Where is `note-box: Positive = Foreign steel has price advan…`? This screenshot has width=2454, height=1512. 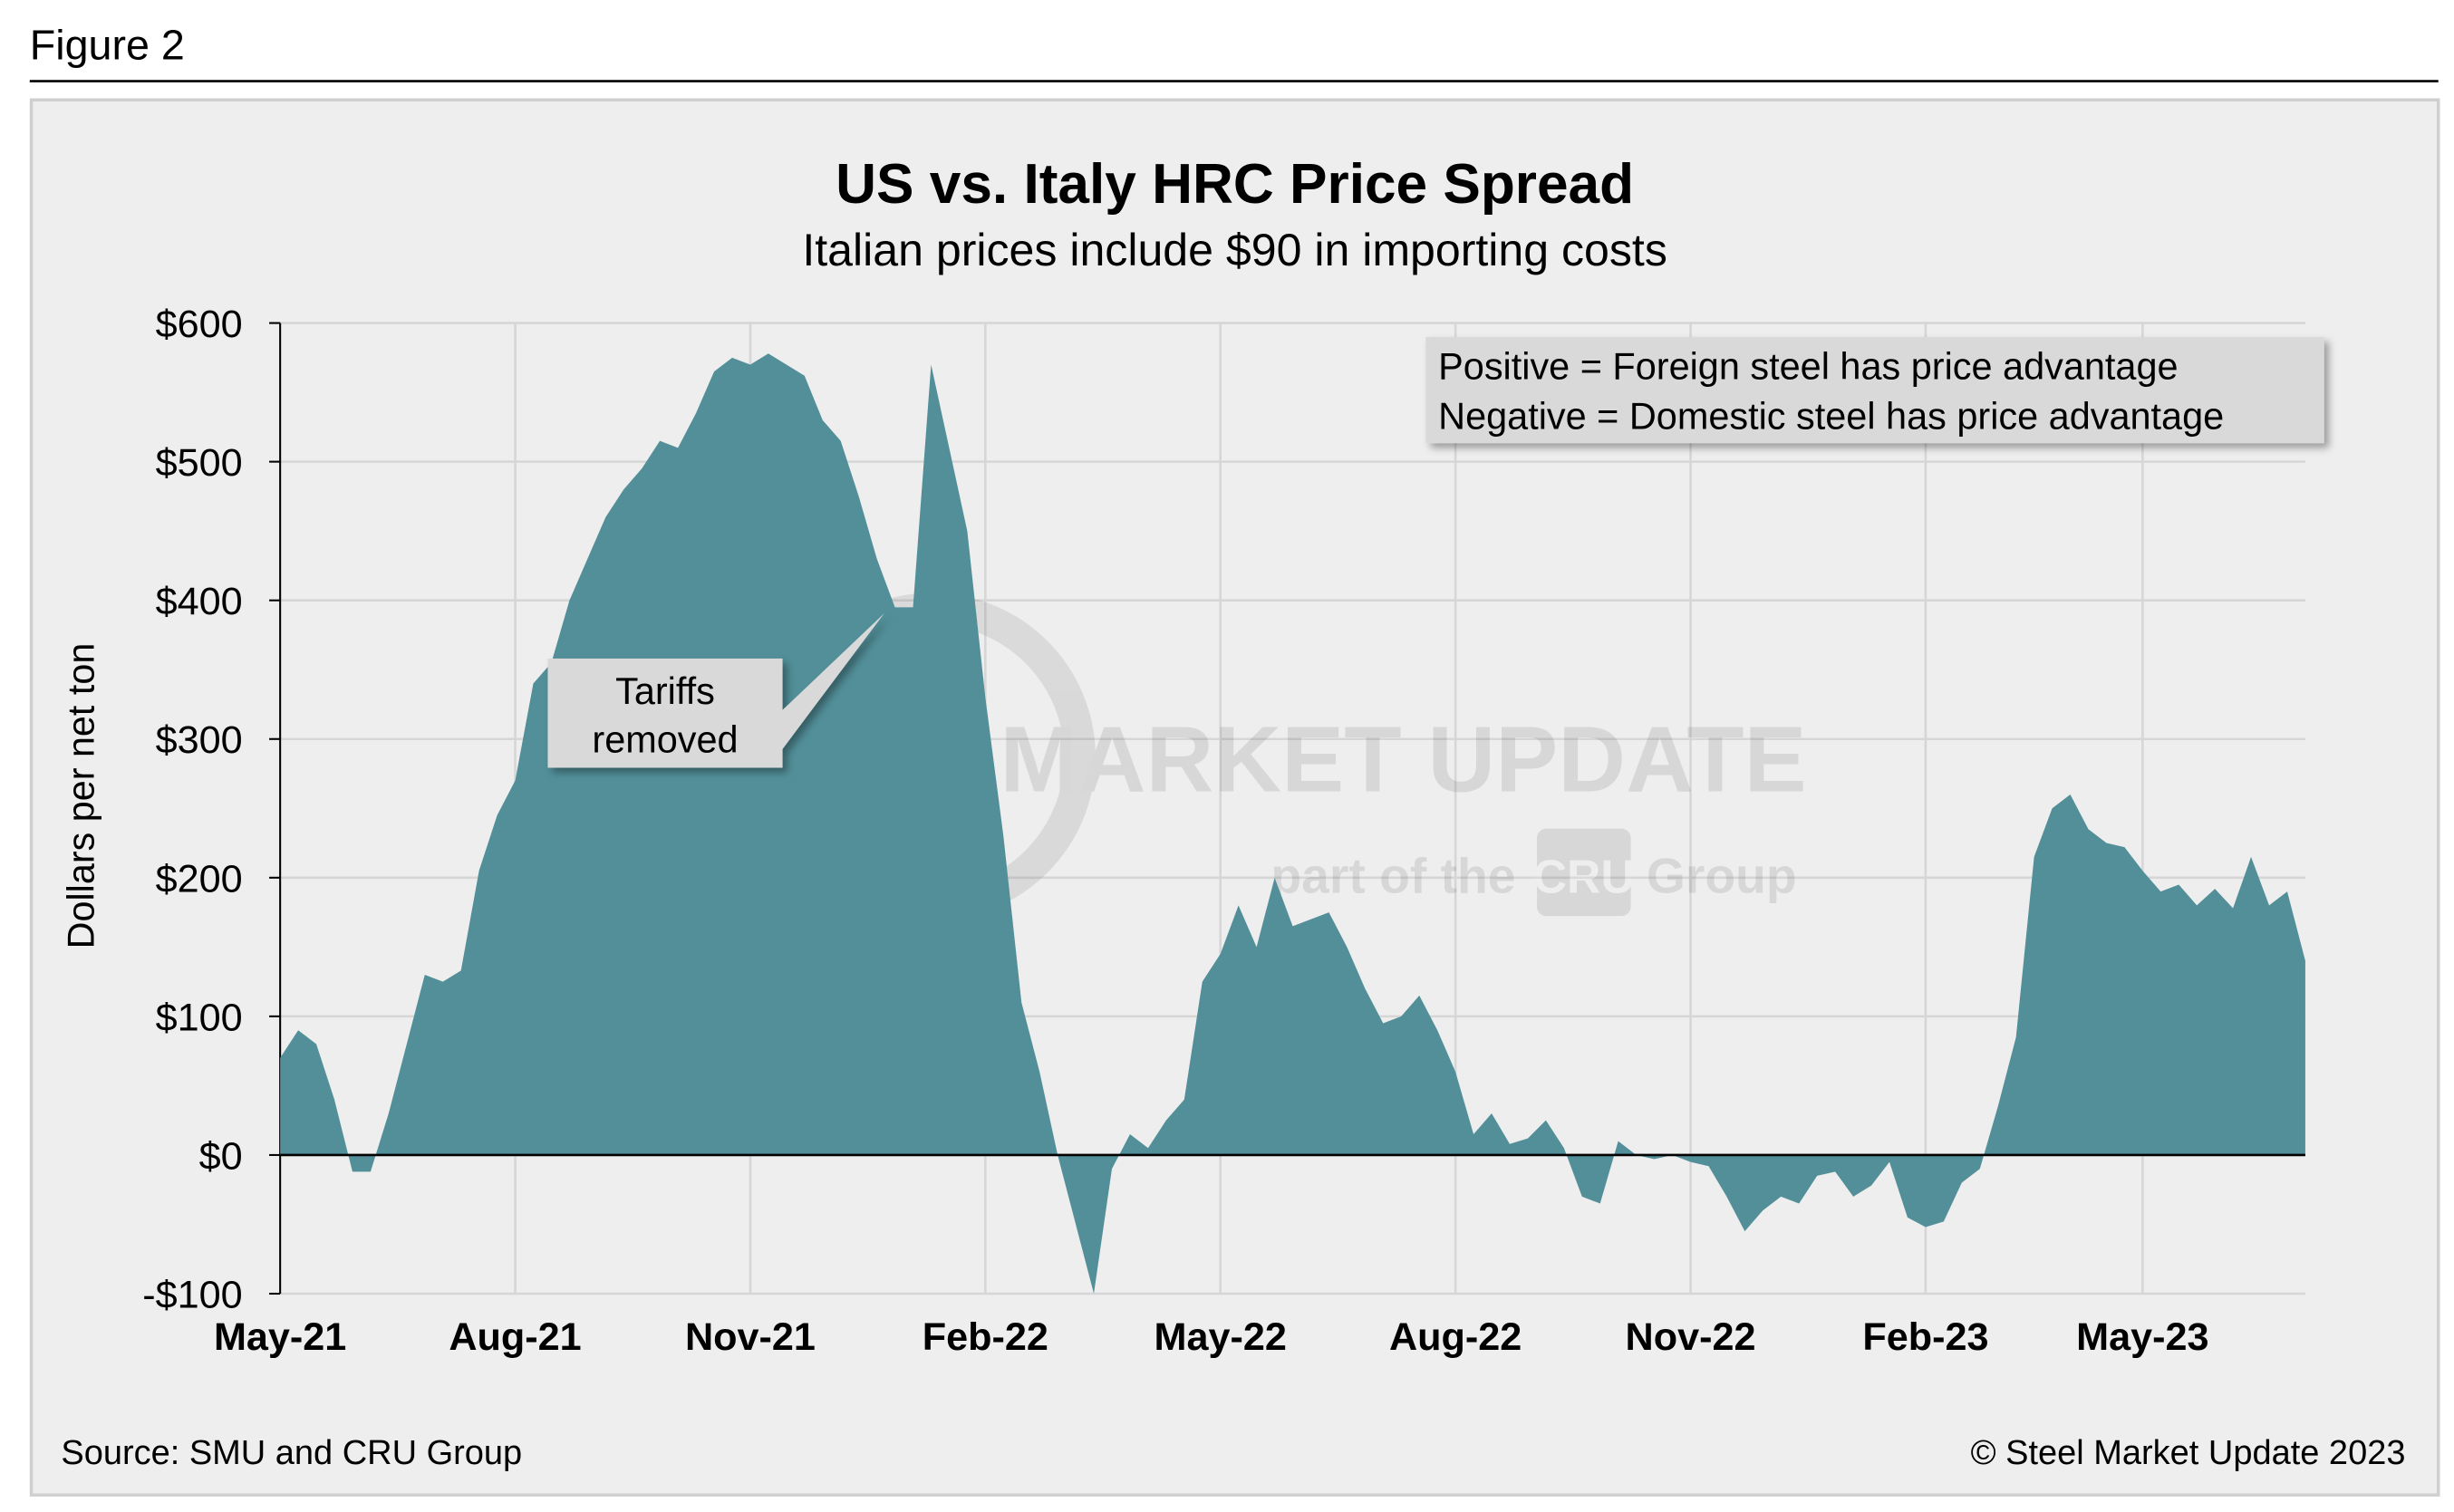
note-box: Positive = Foreign steel has price advan… is located at coordinates (1874, 390).